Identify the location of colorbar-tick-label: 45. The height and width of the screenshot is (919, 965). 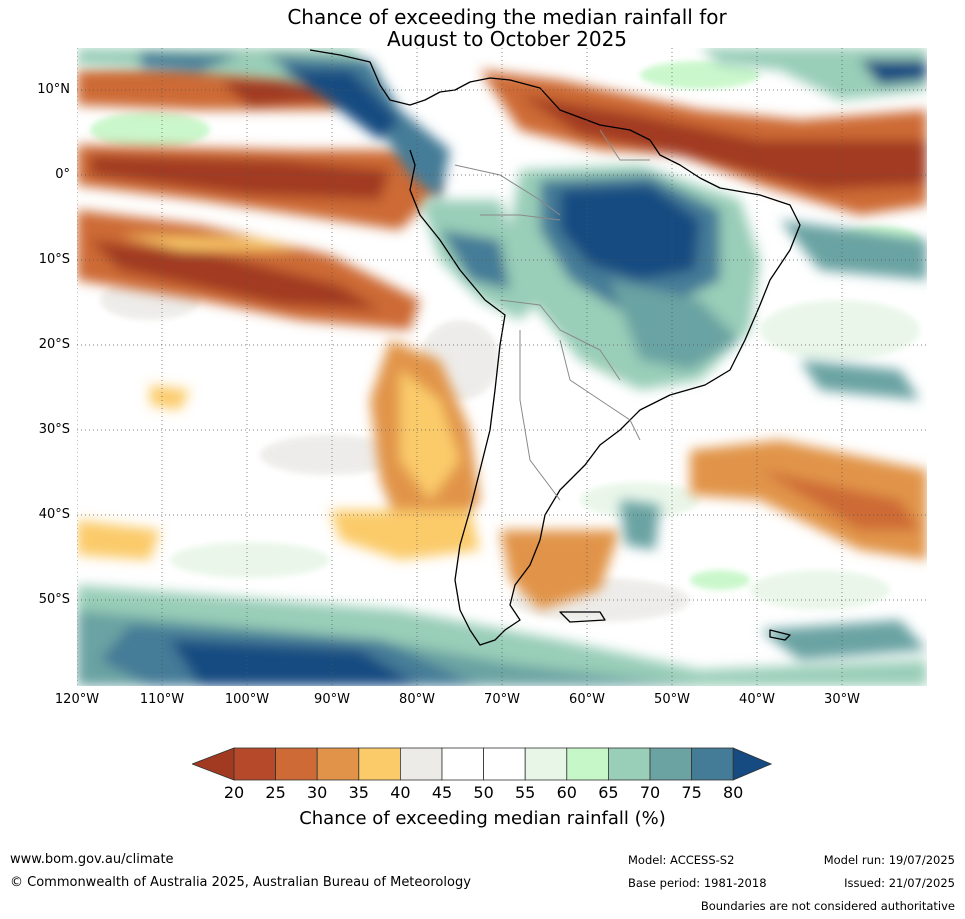
(442, 792).